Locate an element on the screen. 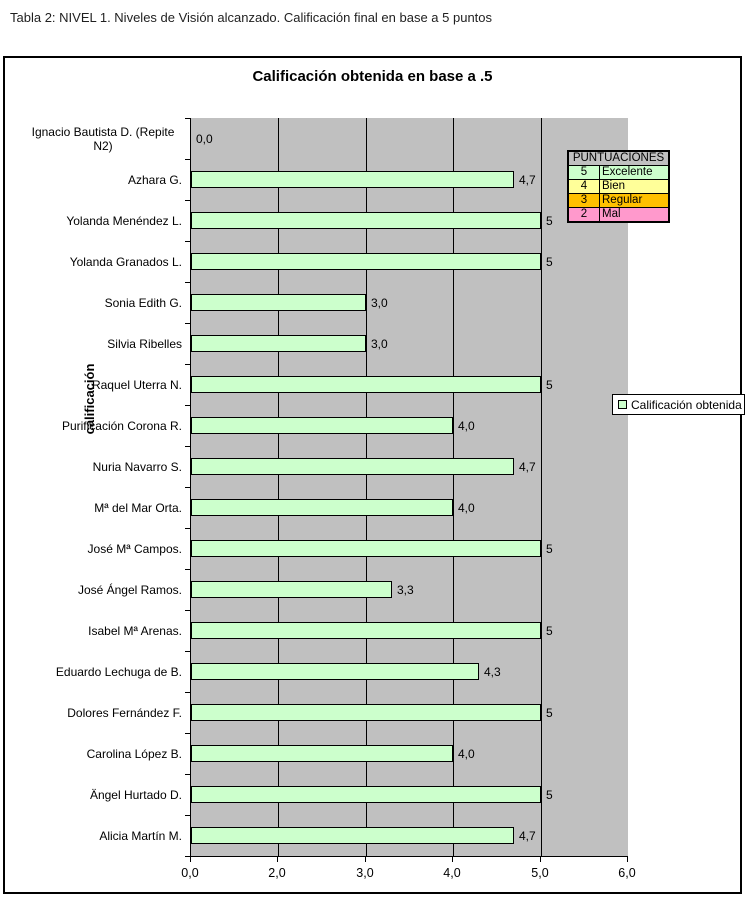  category-label-text: Silvia Ribelles is located at coordinates (144, 343).